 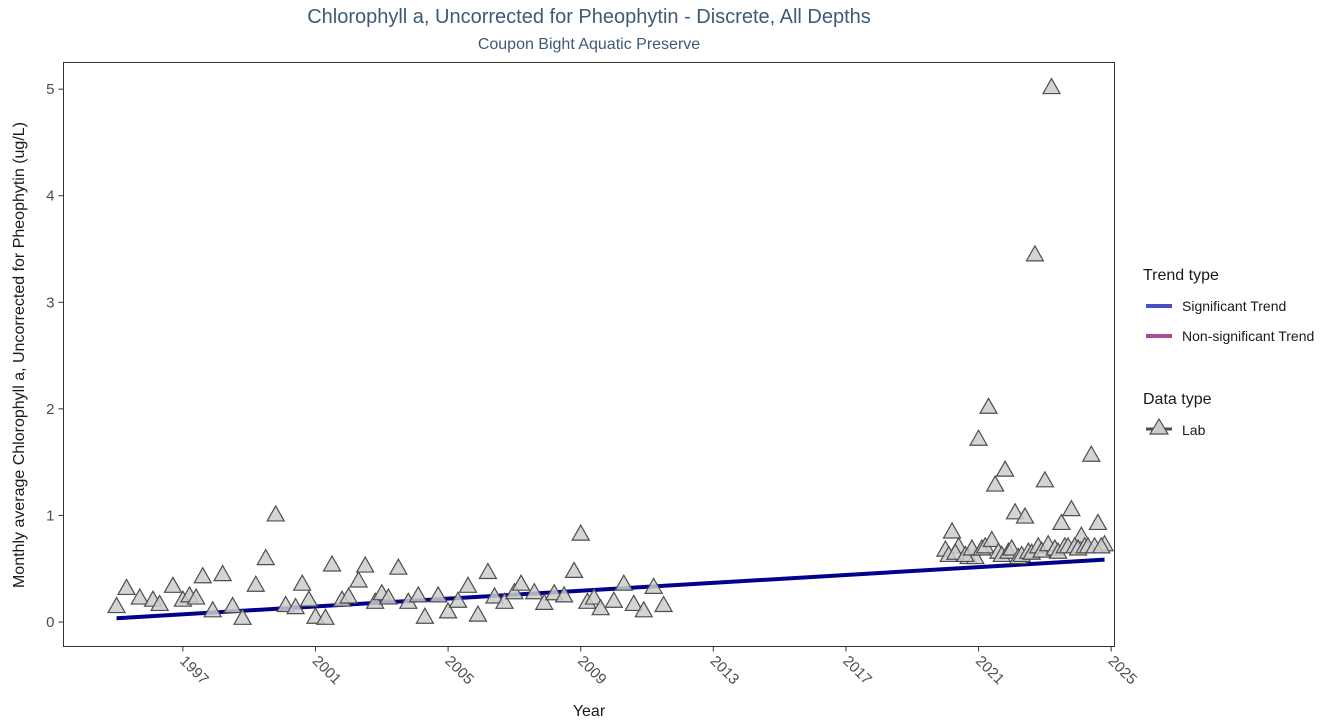 I want to click on x-tick-label: 2009, so click(x=592, y=671).